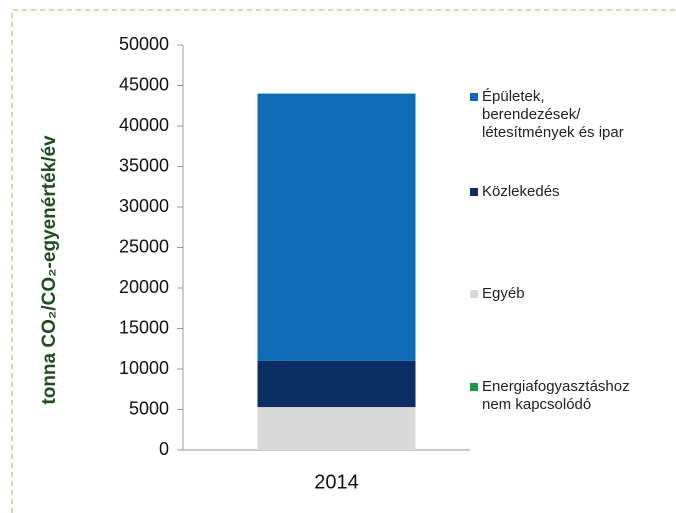 The width and height of the screenshot is (676, 513). What do you see at coordinates (144, 368) in the screenshot?
I see `y-tick-label: 10000` at bounding box center [144, 368].